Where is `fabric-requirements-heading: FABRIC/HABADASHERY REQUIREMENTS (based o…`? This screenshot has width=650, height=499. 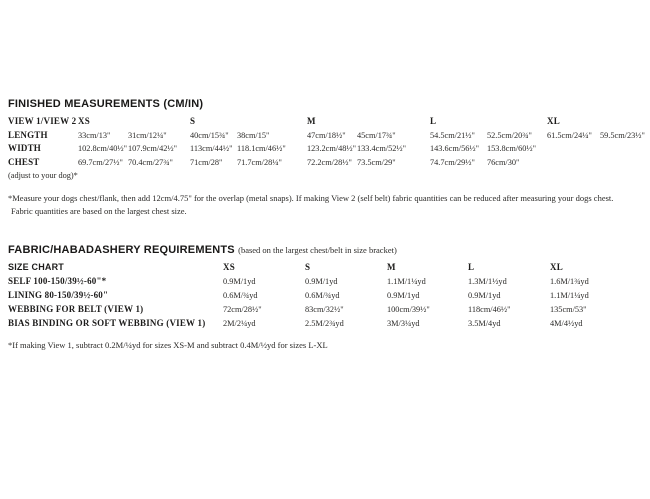
fabric-requirements-heading: FABRIC/HABADASHERY REQUIREMENTS (based o… is located at coordinates (329, 250).